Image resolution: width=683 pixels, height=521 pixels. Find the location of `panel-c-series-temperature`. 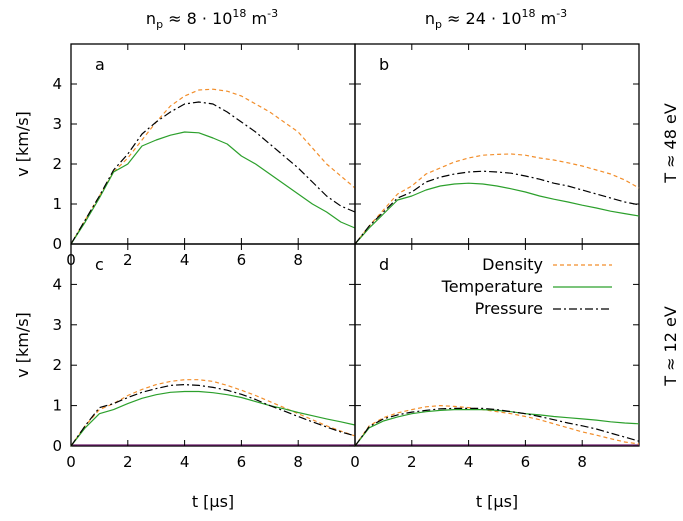

panel-c-series-temperature is located at coordinates (213, 418).